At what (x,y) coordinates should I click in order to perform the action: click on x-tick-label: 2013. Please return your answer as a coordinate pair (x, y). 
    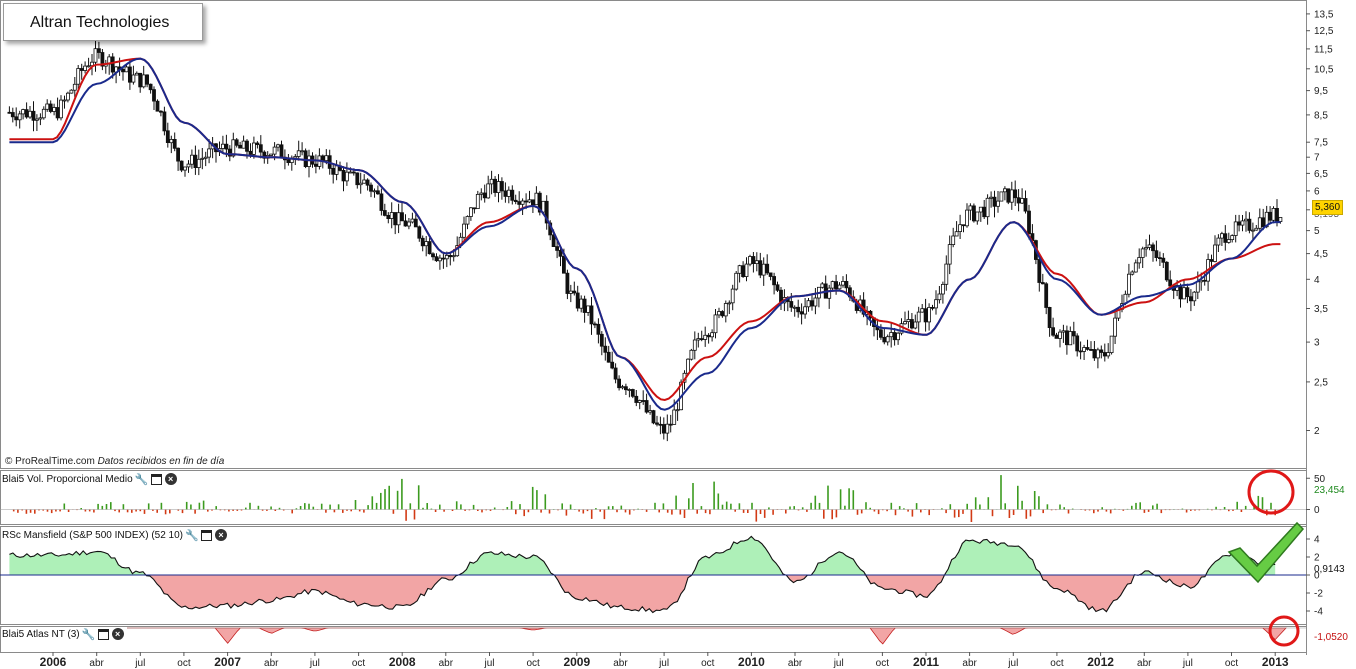
    Looking at the image, I should click on (1275, 662).